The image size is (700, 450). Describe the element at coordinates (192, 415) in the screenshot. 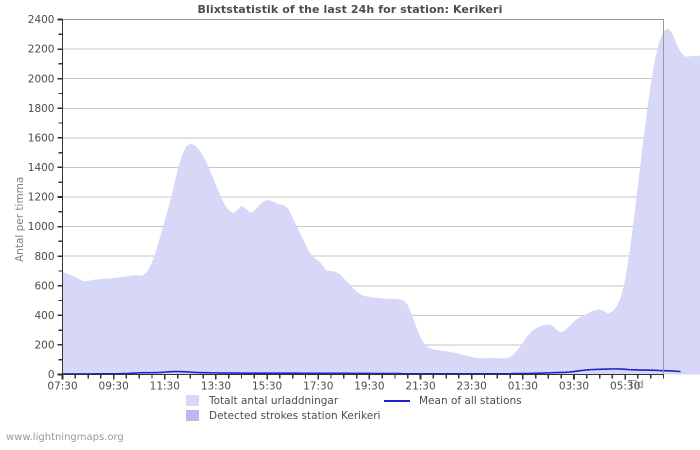

I see `legend-swatch-station-icon` at that location.